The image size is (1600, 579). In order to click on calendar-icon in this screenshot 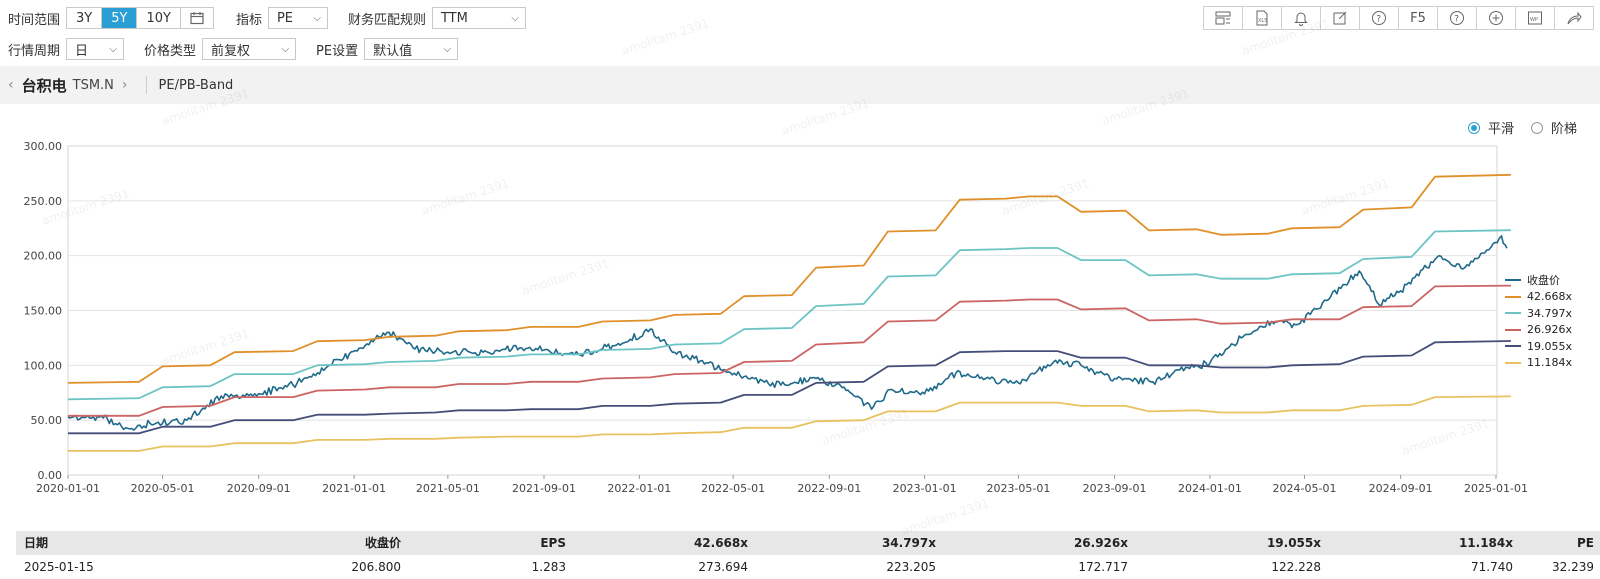, I will do `click(197, 18)`.